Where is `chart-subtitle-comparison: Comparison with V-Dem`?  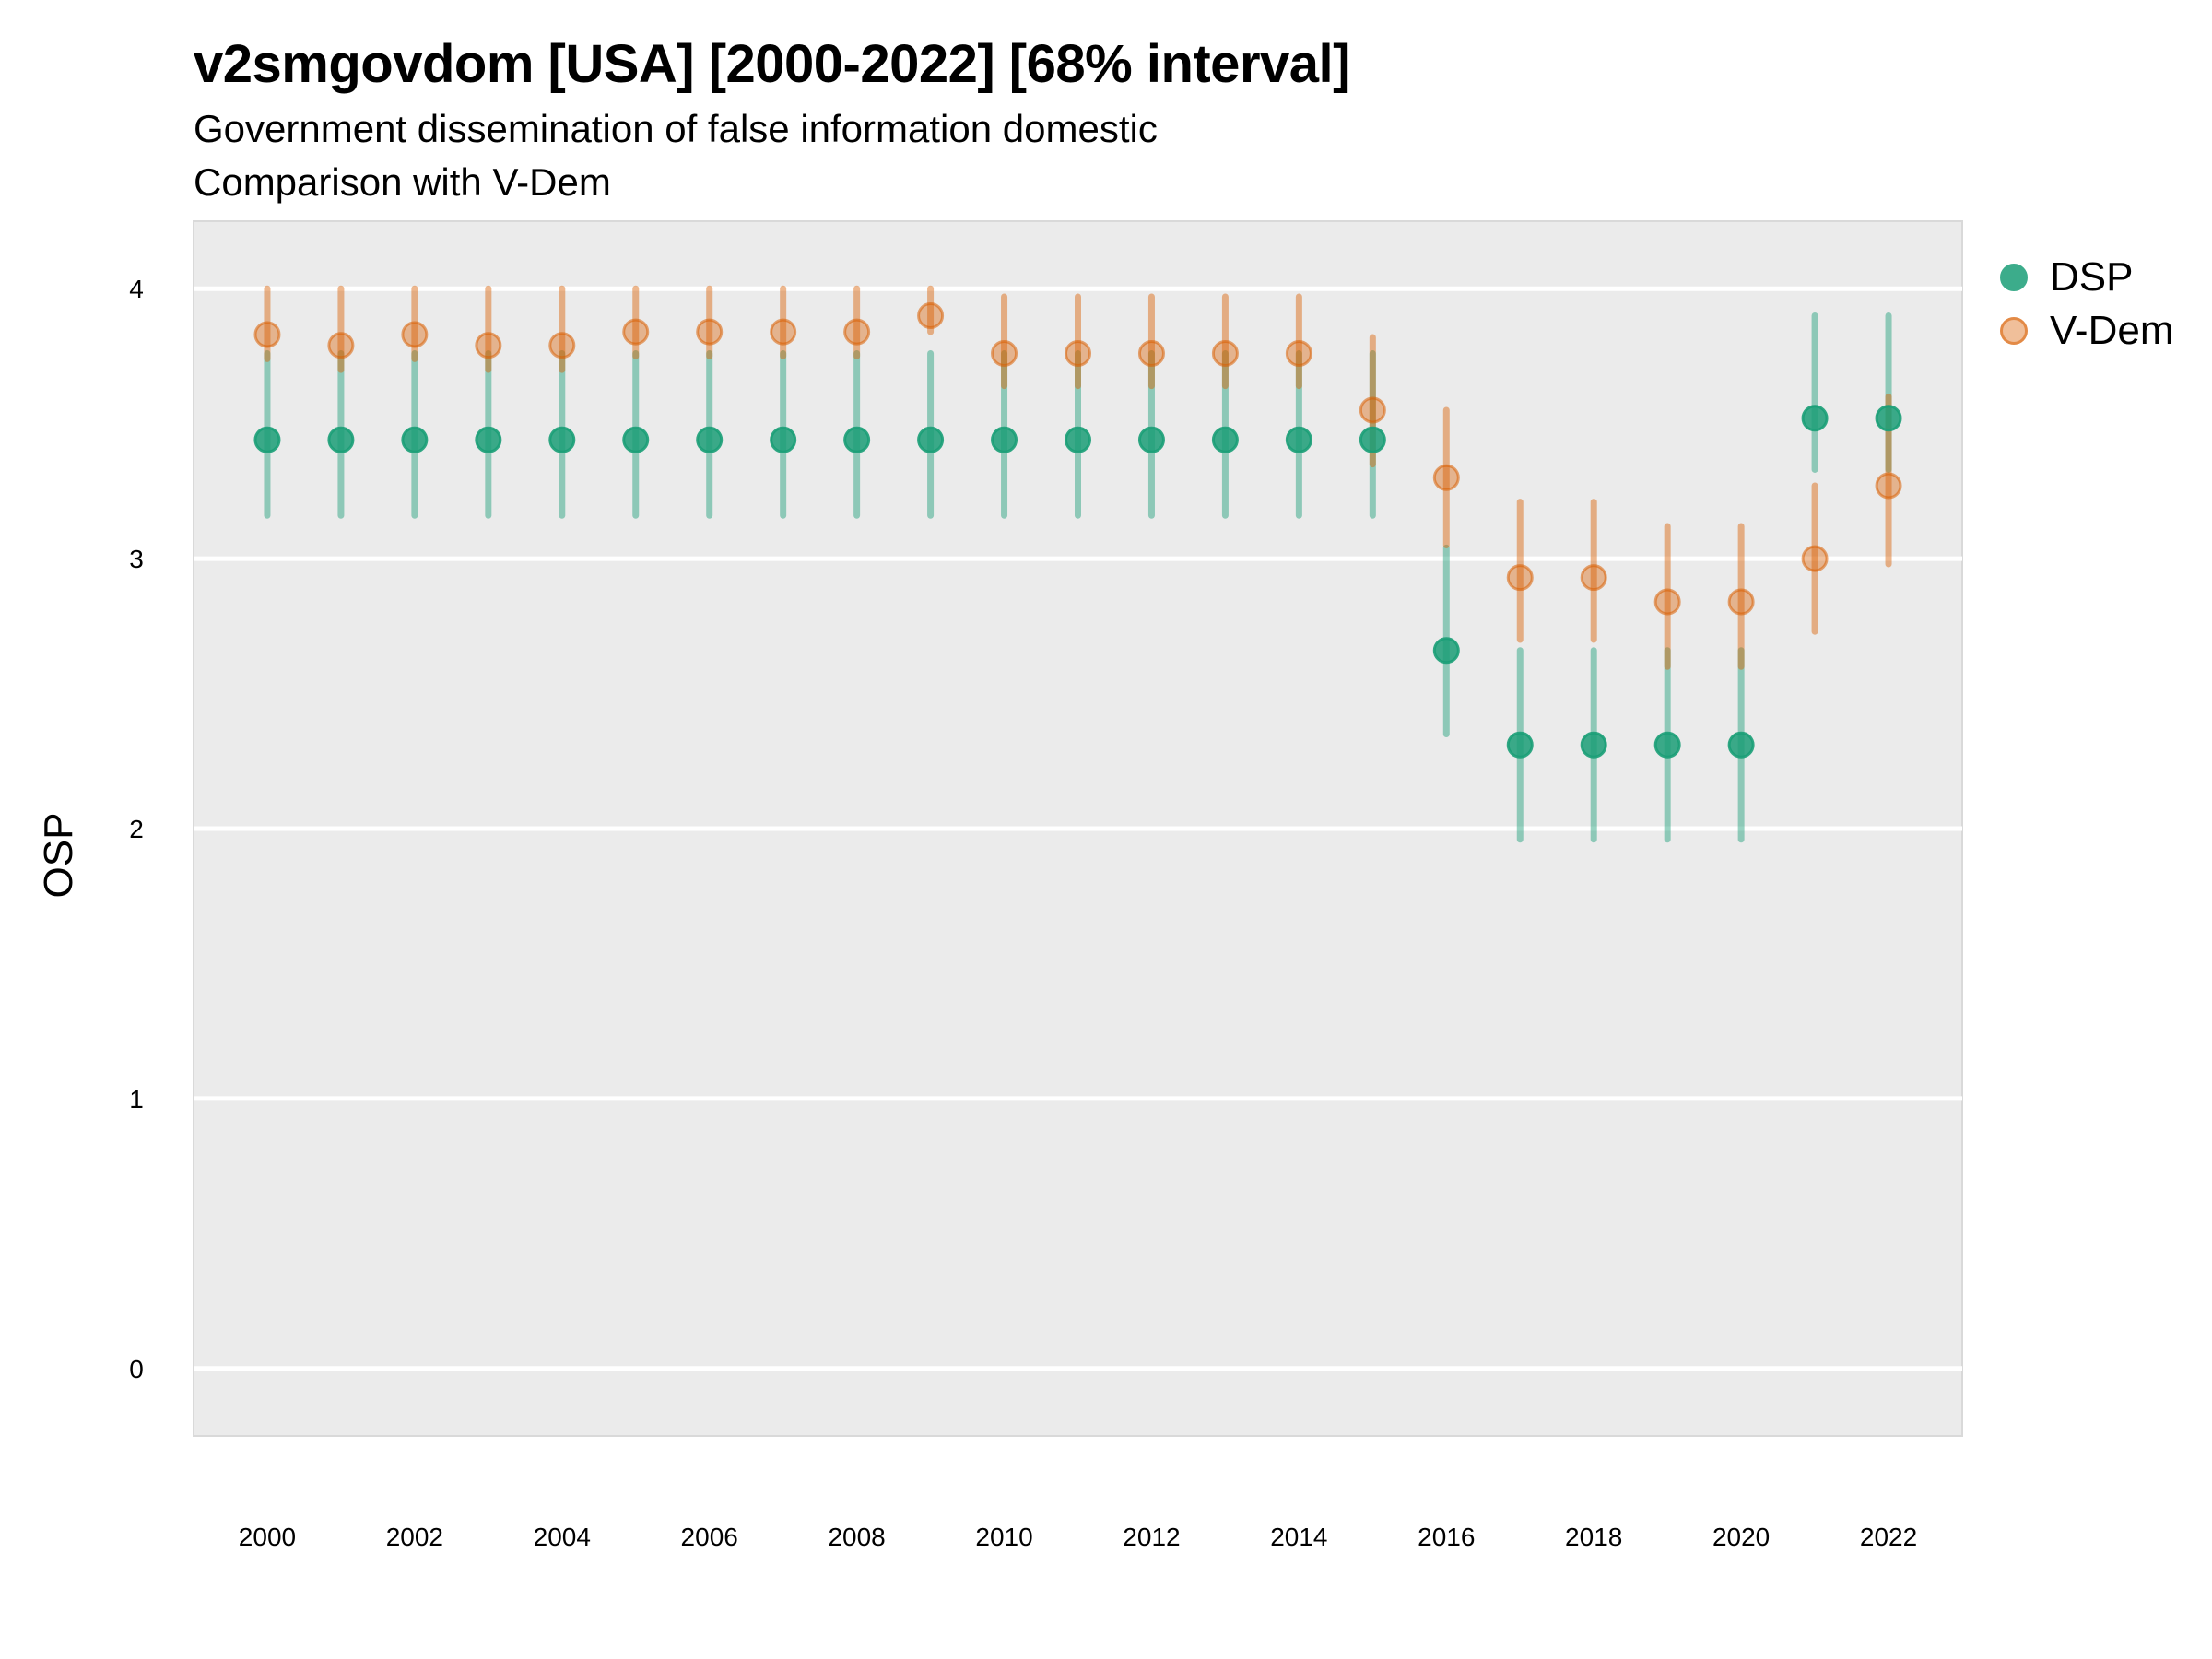 chart-subtitle-comparison: Comparison with V-Dem is located at coordinates (402, 182).